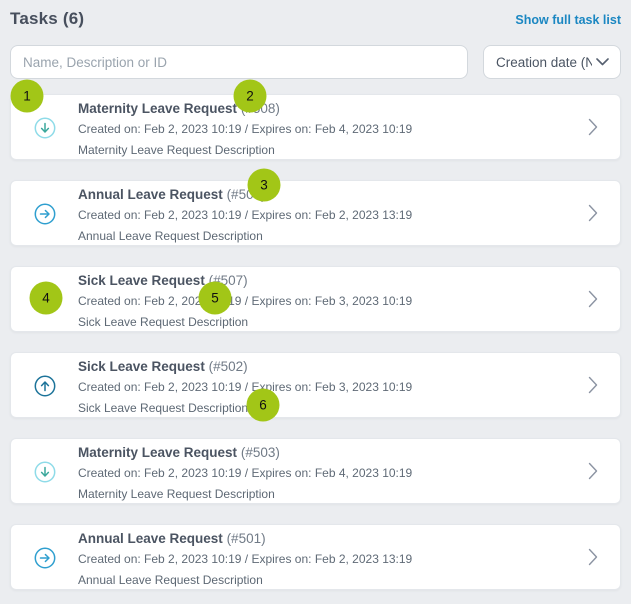  Describe the element at coordinates (329, 538) in the screenshot. I see `task-title: Annual Leave Request (#501)` at that location.